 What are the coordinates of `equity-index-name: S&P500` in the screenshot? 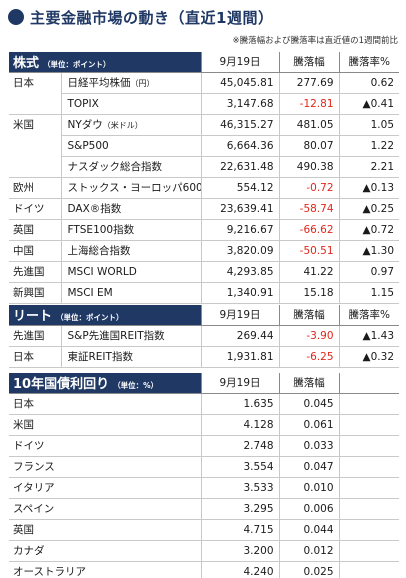 It's located at (131, 146).